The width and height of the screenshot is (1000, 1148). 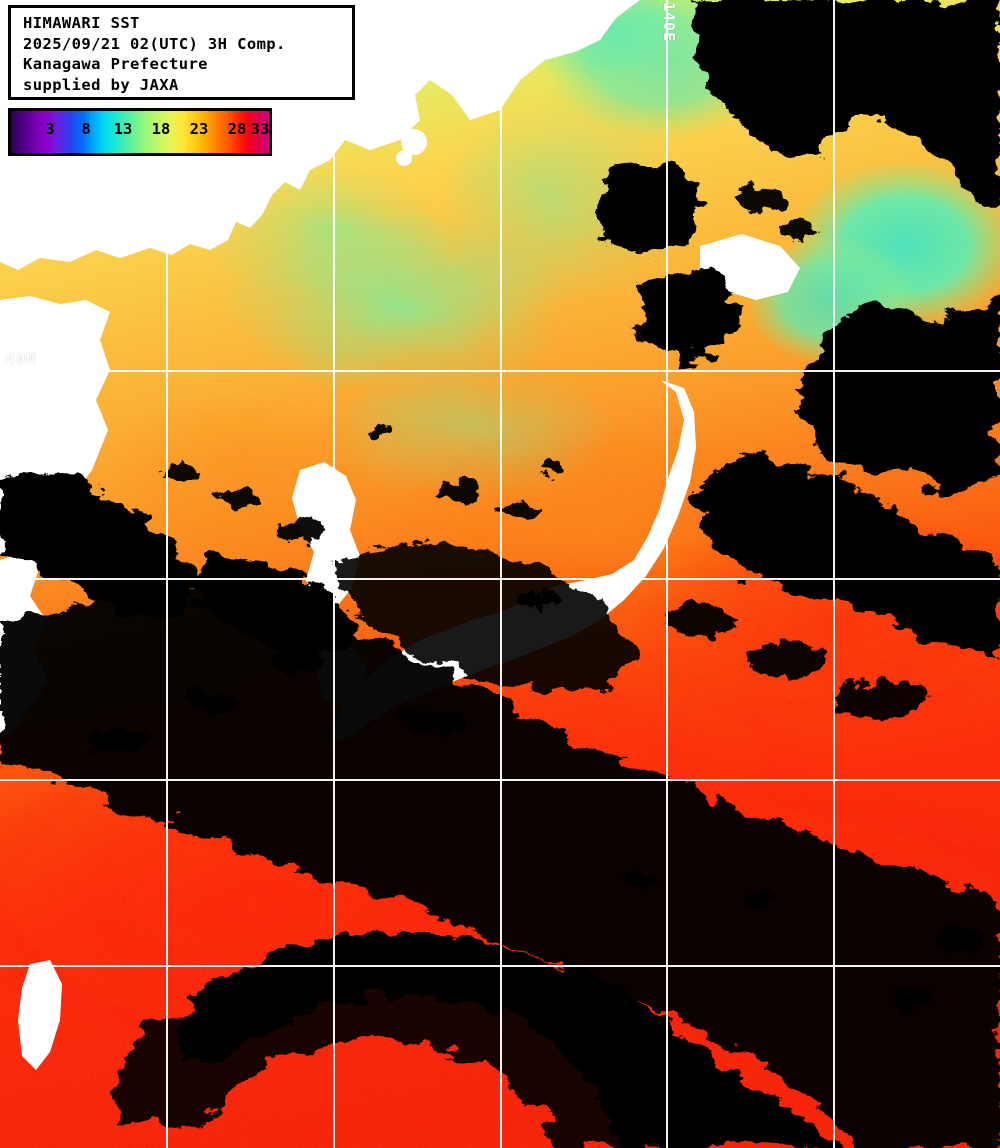 What do you see at coordinates (260, 129) in the screenshot?
I see `colorbar-tick-33: 33` at bounding box center [260, 129].